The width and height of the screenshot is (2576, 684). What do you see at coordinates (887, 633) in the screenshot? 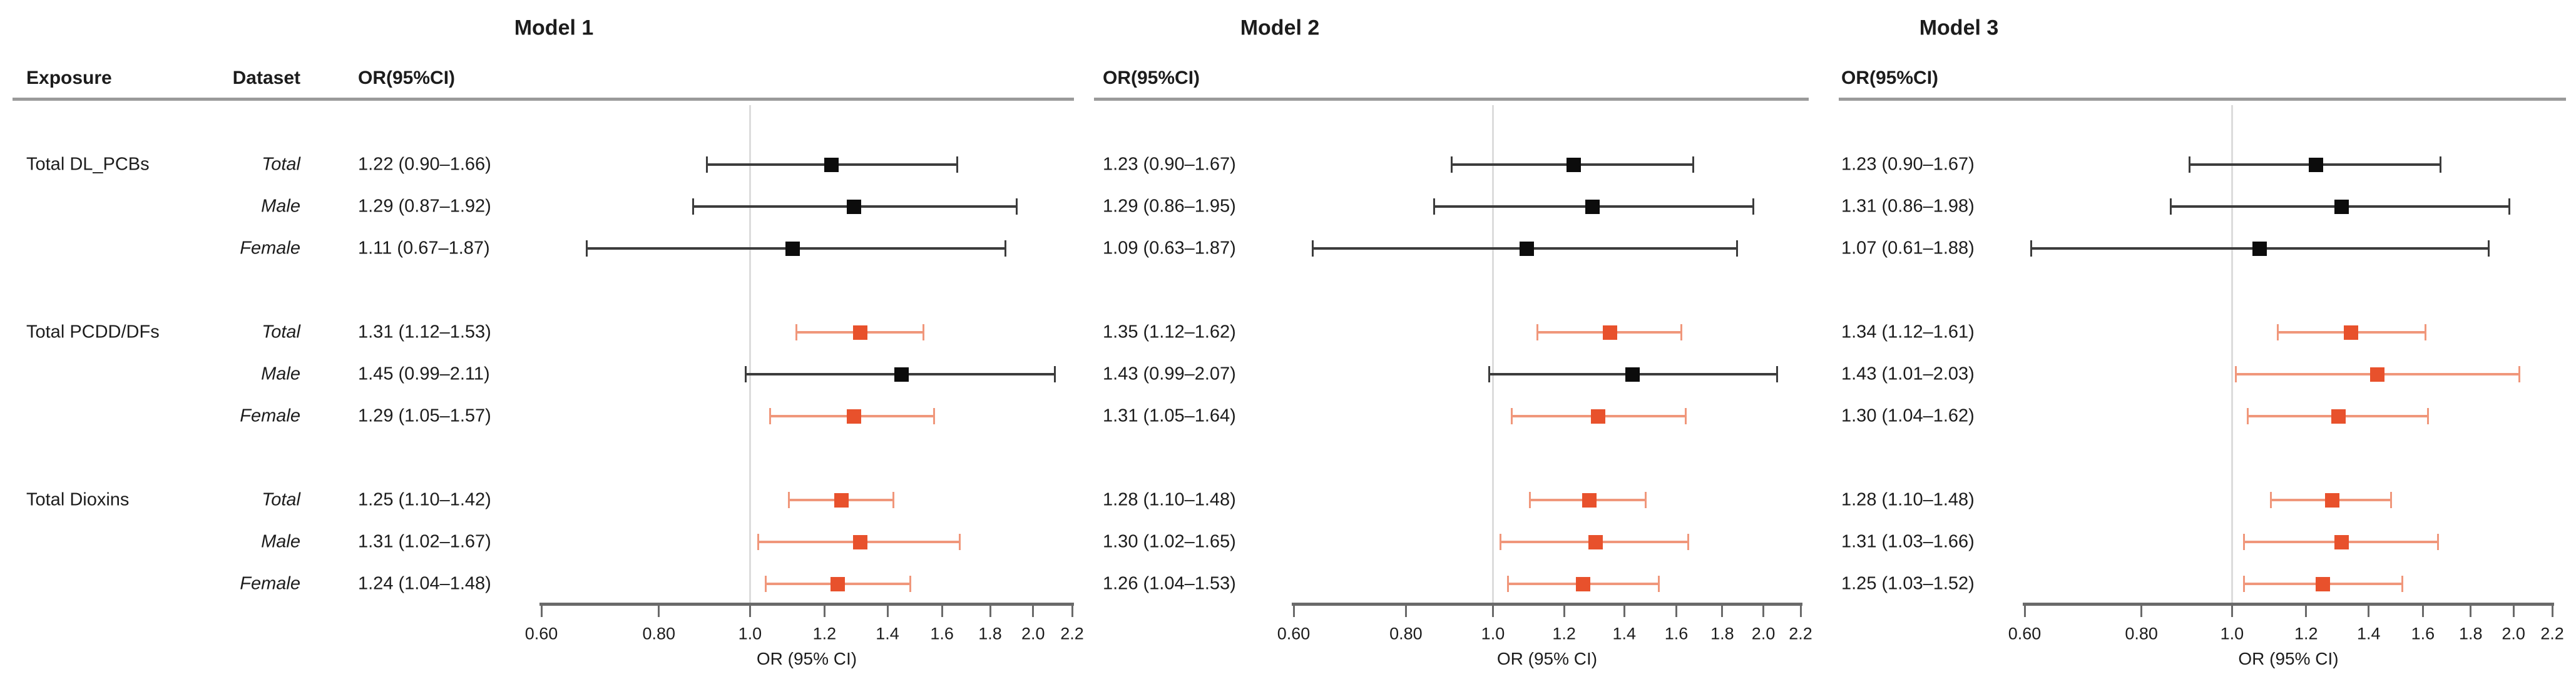
I see `x-axis-tick-label: 1.4` at bounding box center [887, 633].